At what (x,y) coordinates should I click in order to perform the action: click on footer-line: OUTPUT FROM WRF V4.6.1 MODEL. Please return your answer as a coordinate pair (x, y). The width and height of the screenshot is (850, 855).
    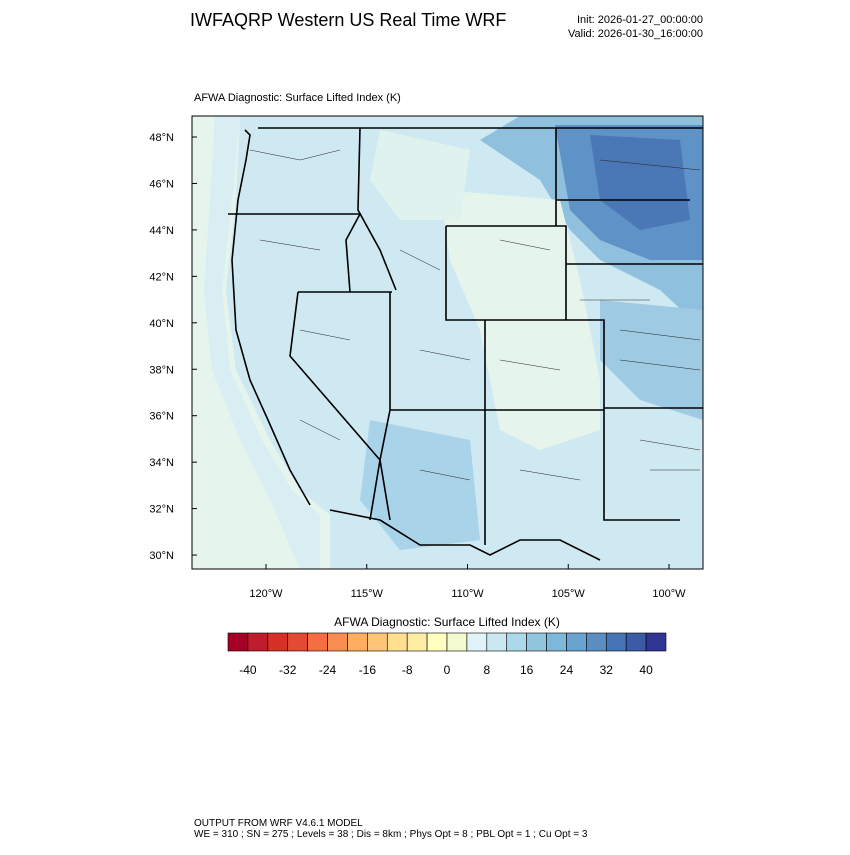
    Looking at the image, I should click on (278, 823).